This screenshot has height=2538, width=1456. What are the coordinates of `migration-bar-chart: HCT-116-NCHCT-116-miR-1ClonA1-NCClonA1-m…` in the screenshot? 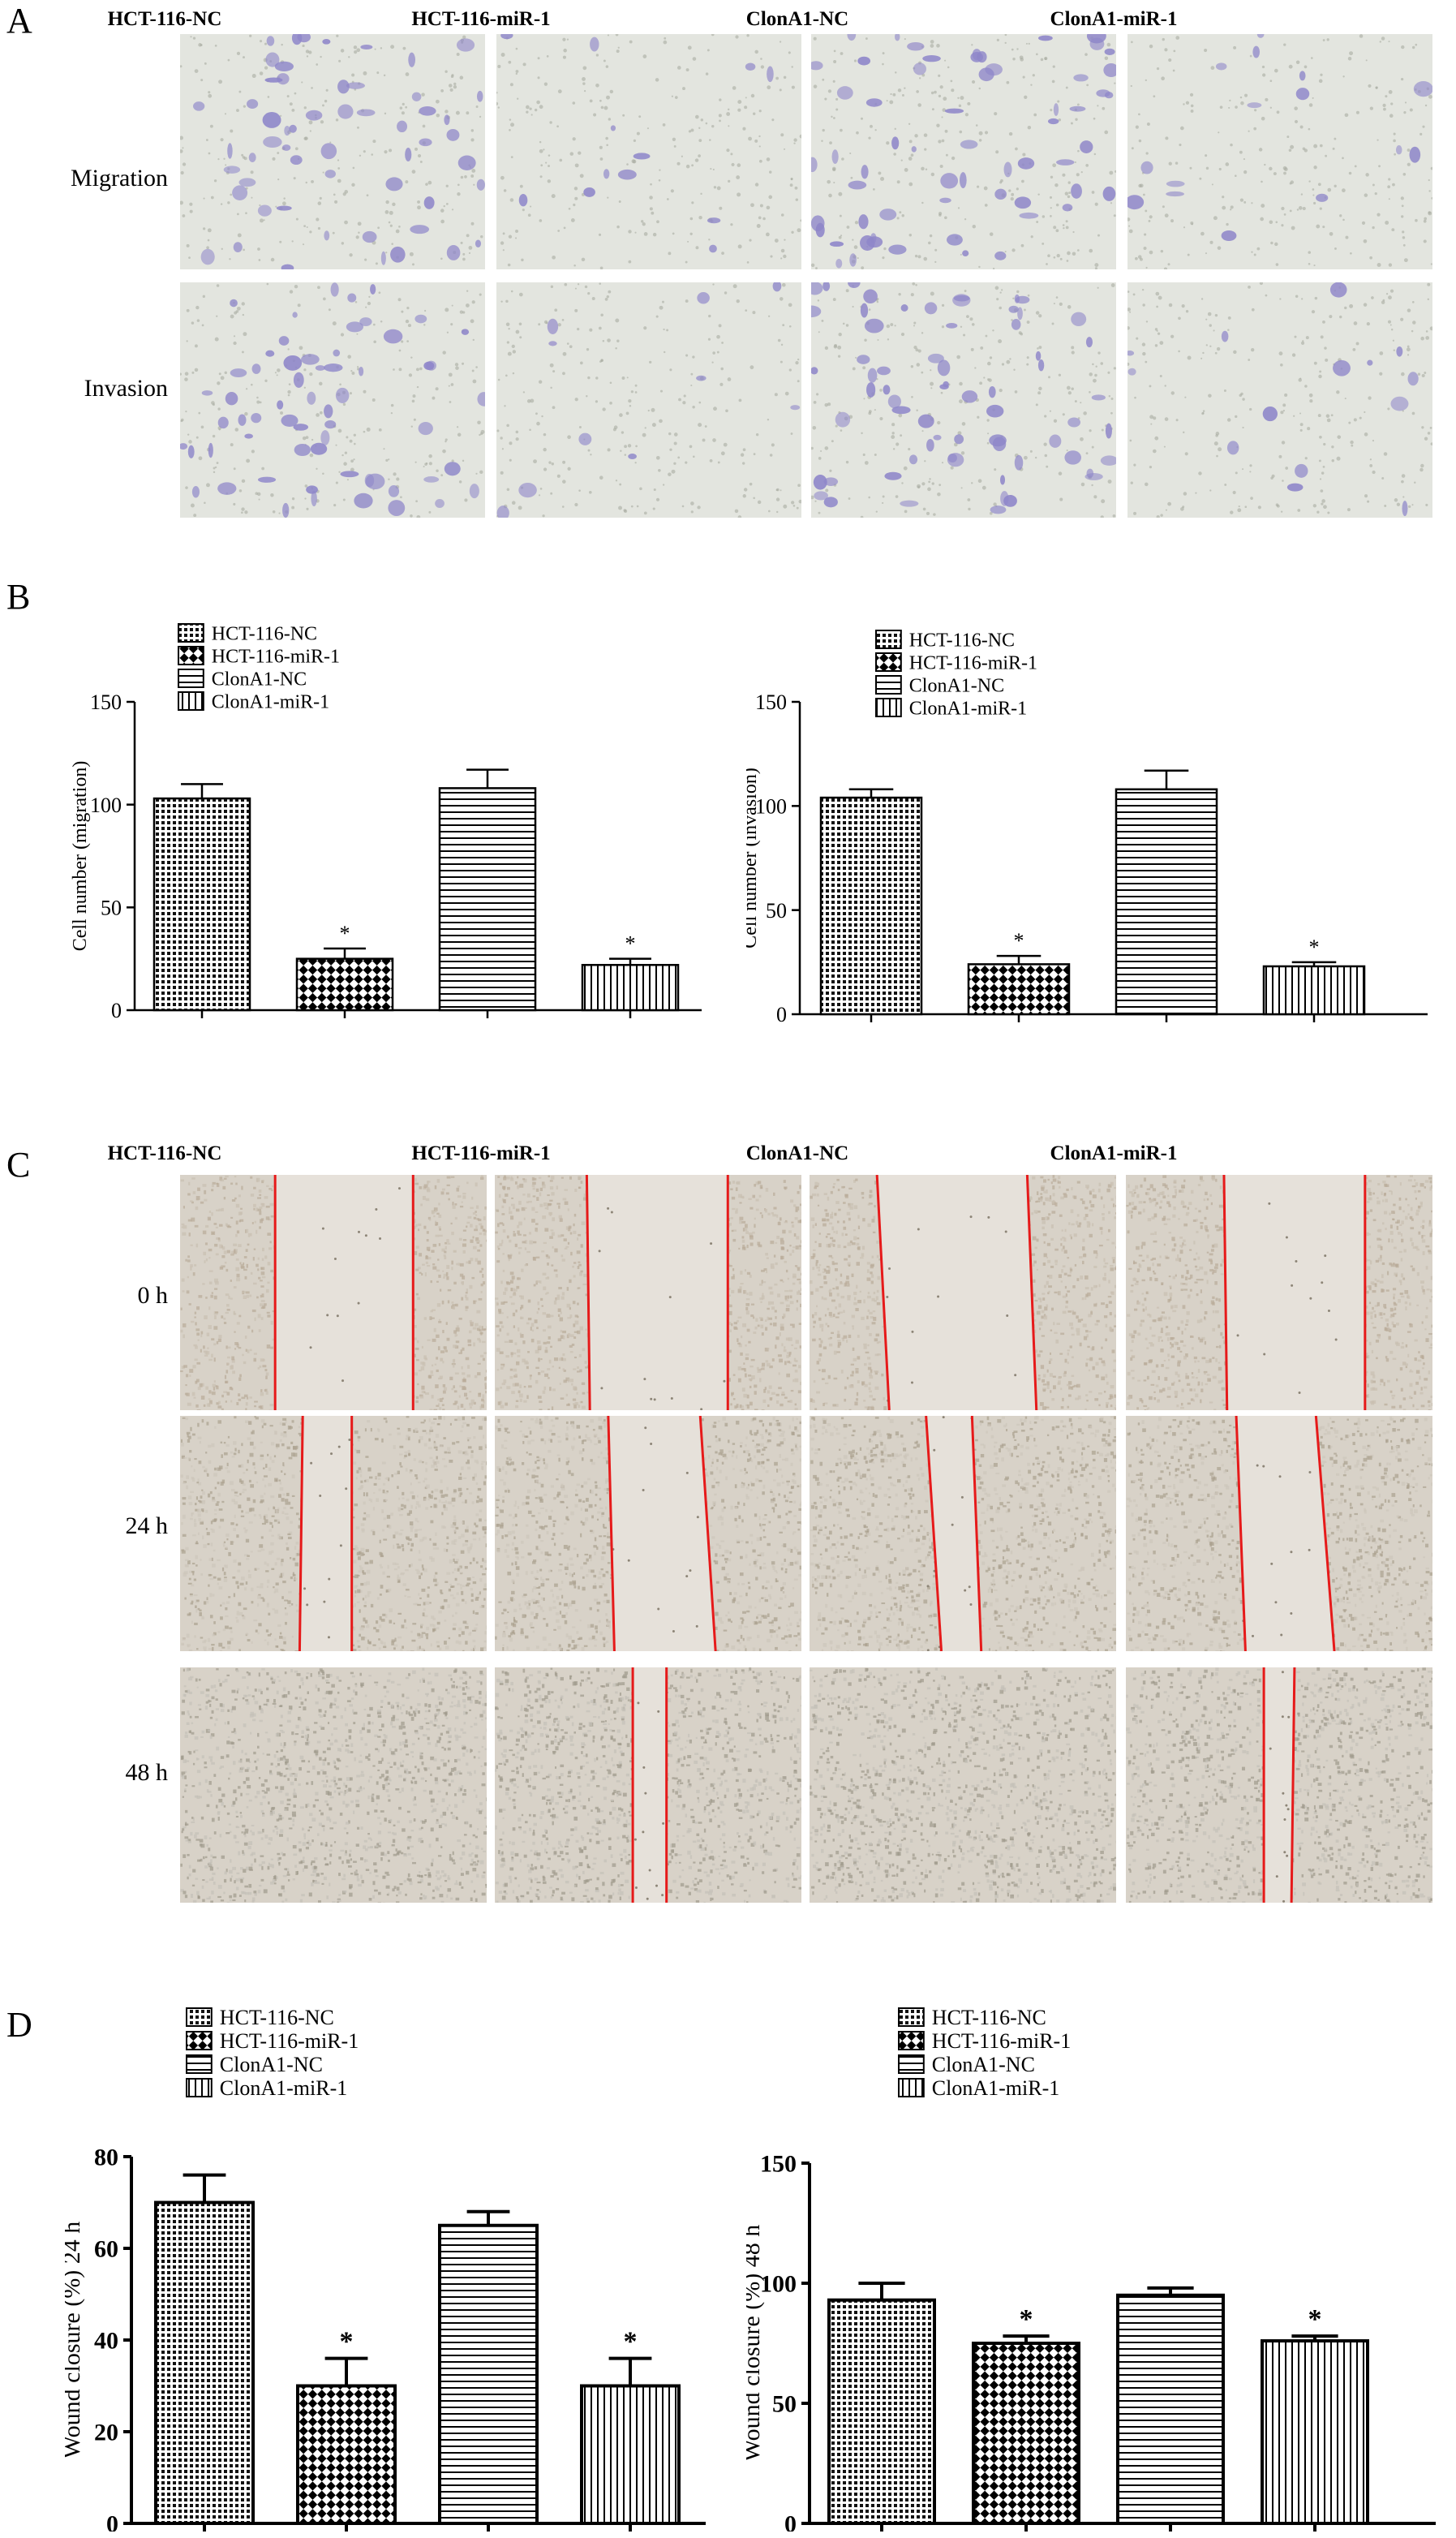 It's located at (386, 822).